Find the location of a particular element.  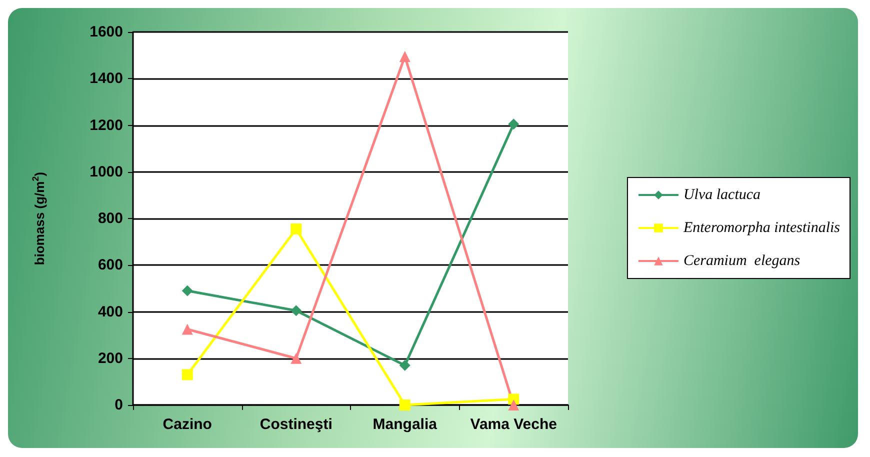

y-tick-label: 1200 is located at coordinates (106, 125).